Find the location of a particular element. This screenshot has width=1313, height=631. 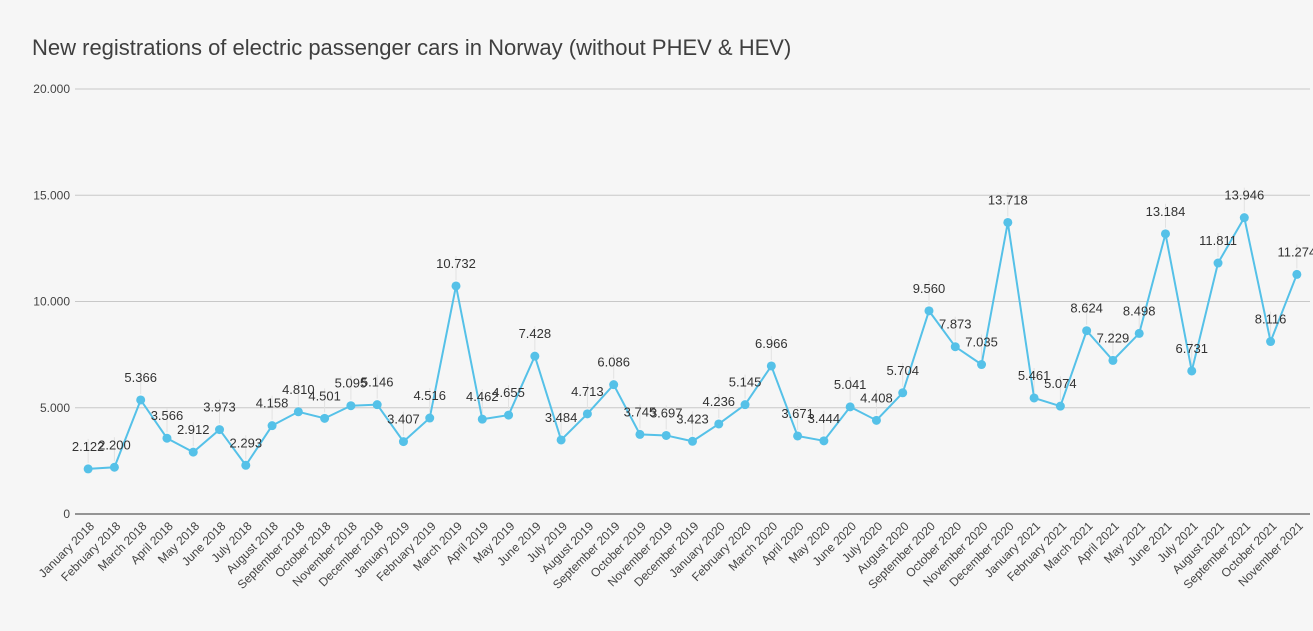

data-label: 8.116 is located at coordinates (1271, 319).